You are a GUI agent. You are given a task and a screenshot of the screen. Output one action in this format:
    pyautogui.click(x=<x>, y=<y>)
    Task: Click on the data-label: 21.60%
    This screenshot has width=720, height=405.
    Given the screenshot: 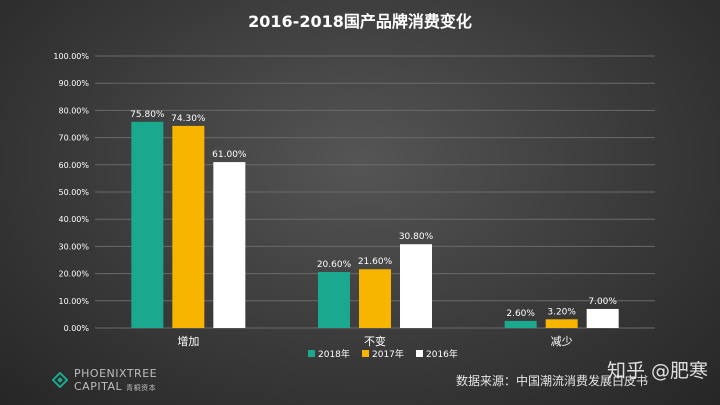 What is the action you would take?
    pyautogui.click(x=375, y=262)
    